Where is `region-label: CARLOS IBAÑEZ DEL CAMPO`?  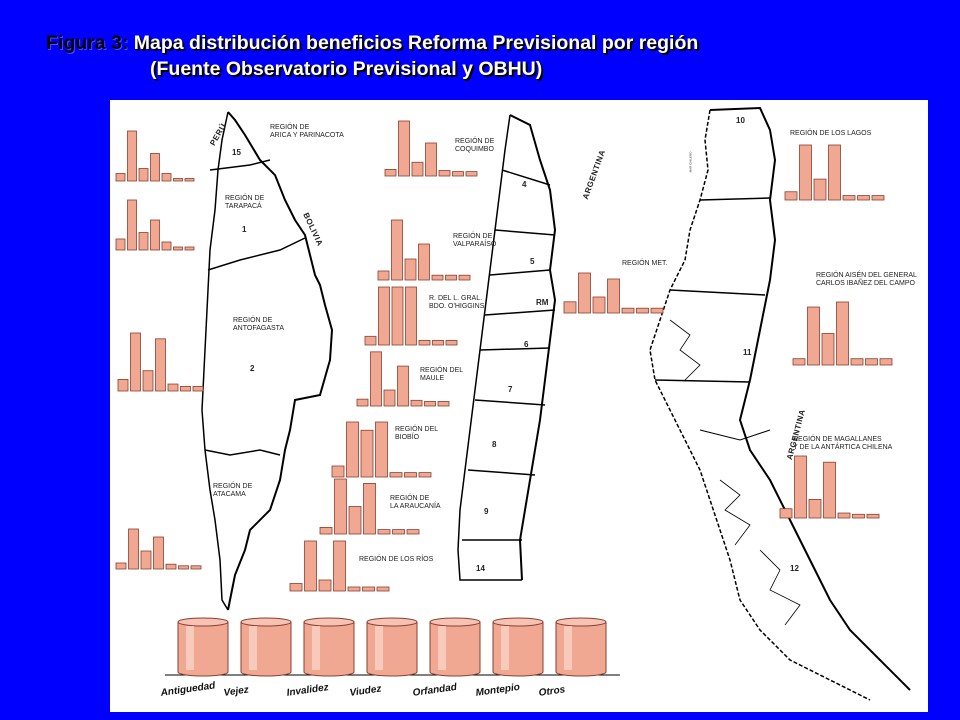
region-label: CARLOS IBAÑEZ DEL CAMPO is located at coordinates (865, 283).